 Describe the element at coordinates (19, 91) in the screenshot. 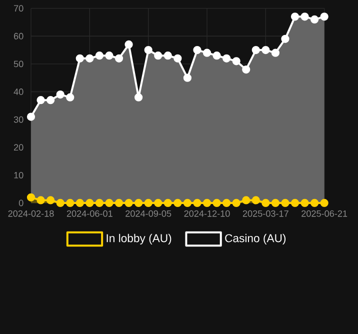

I see `y-tick-label: 40` at that location.